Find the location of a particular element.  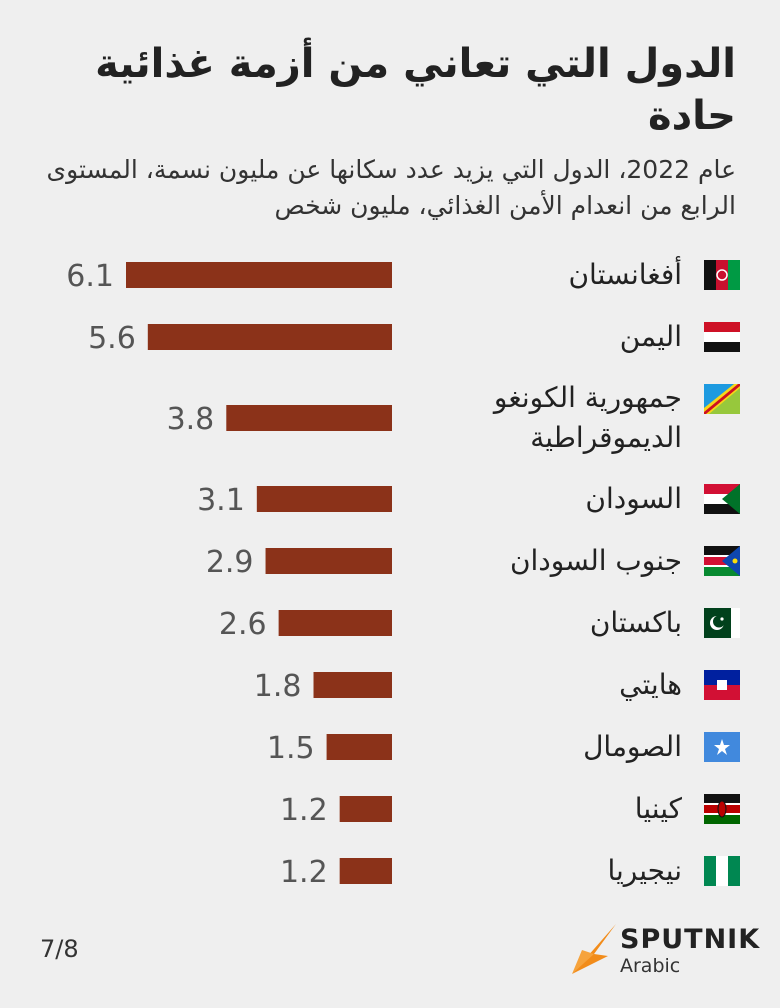

yemen-flag-icon is located at coordinates (722, 337).